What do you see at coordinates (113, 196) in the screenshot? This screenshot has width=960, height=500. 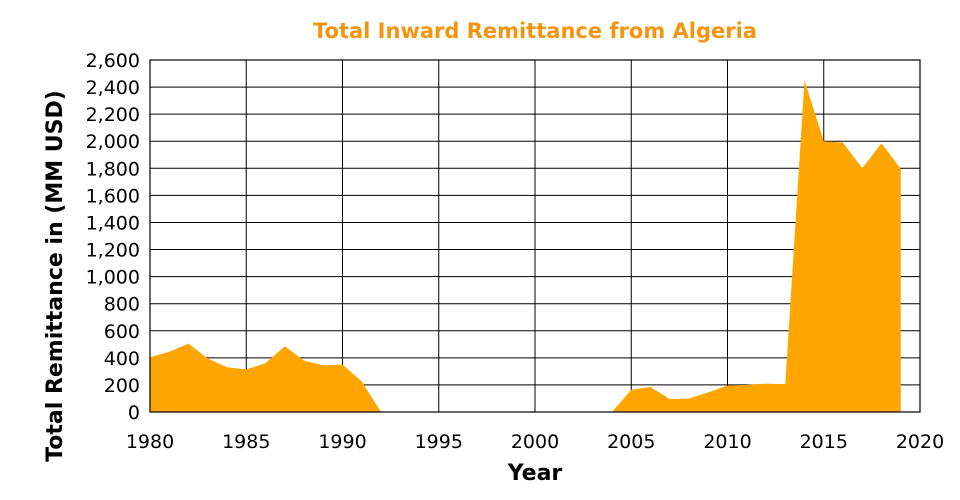 I see `y-tick-label: 1,600` at bounding box center [113, 196].